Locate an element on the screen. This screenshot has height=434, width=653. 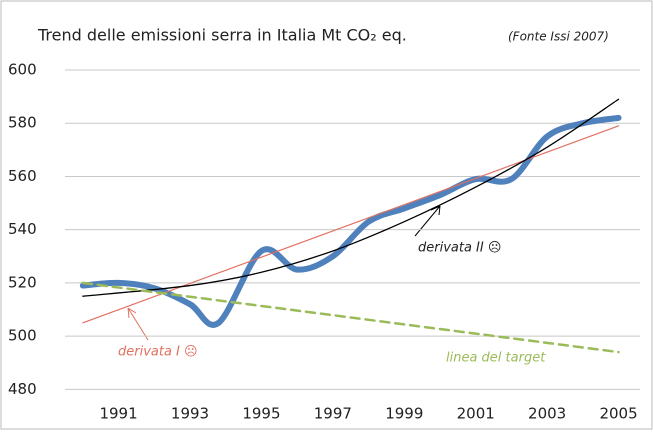
y-tick-label: 540 is located at coordinates (22, 229).